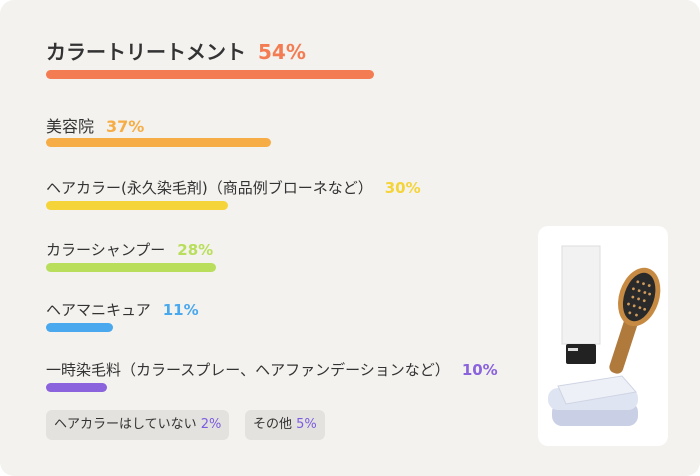 This screenshot has width=700, height=476. What do you see at coordinates (125, 126) in the screenshot?
I see `value-label: 37%` at bounding box center [125, 126].